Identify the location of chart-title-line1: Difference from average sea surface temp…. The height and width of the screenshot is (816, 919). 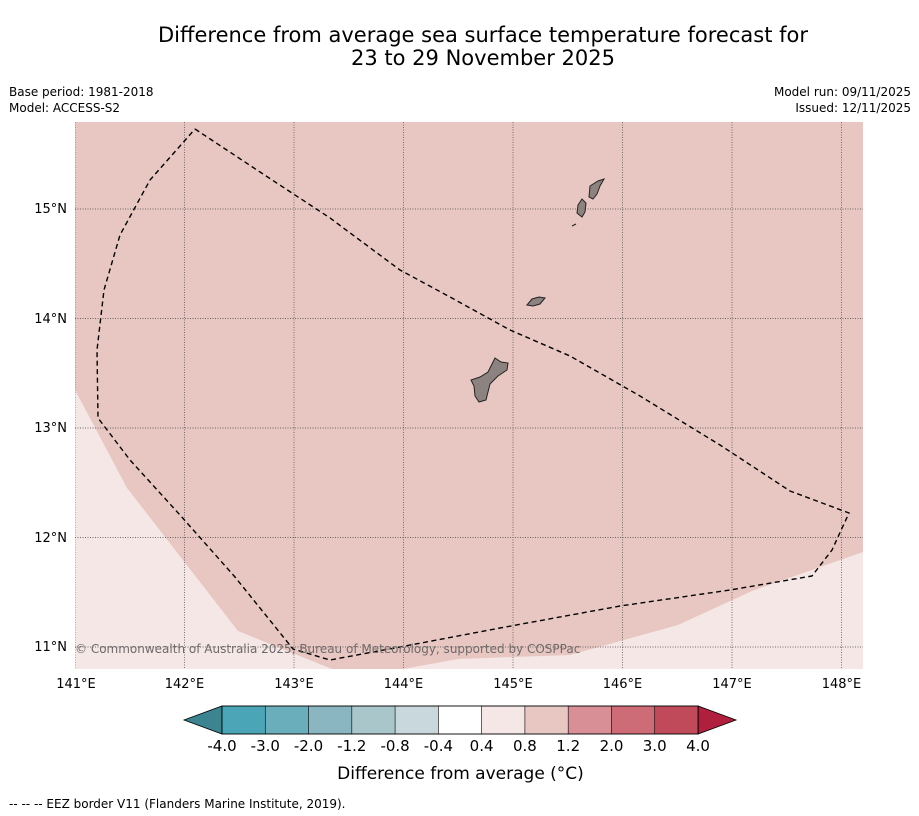
(483, 35).